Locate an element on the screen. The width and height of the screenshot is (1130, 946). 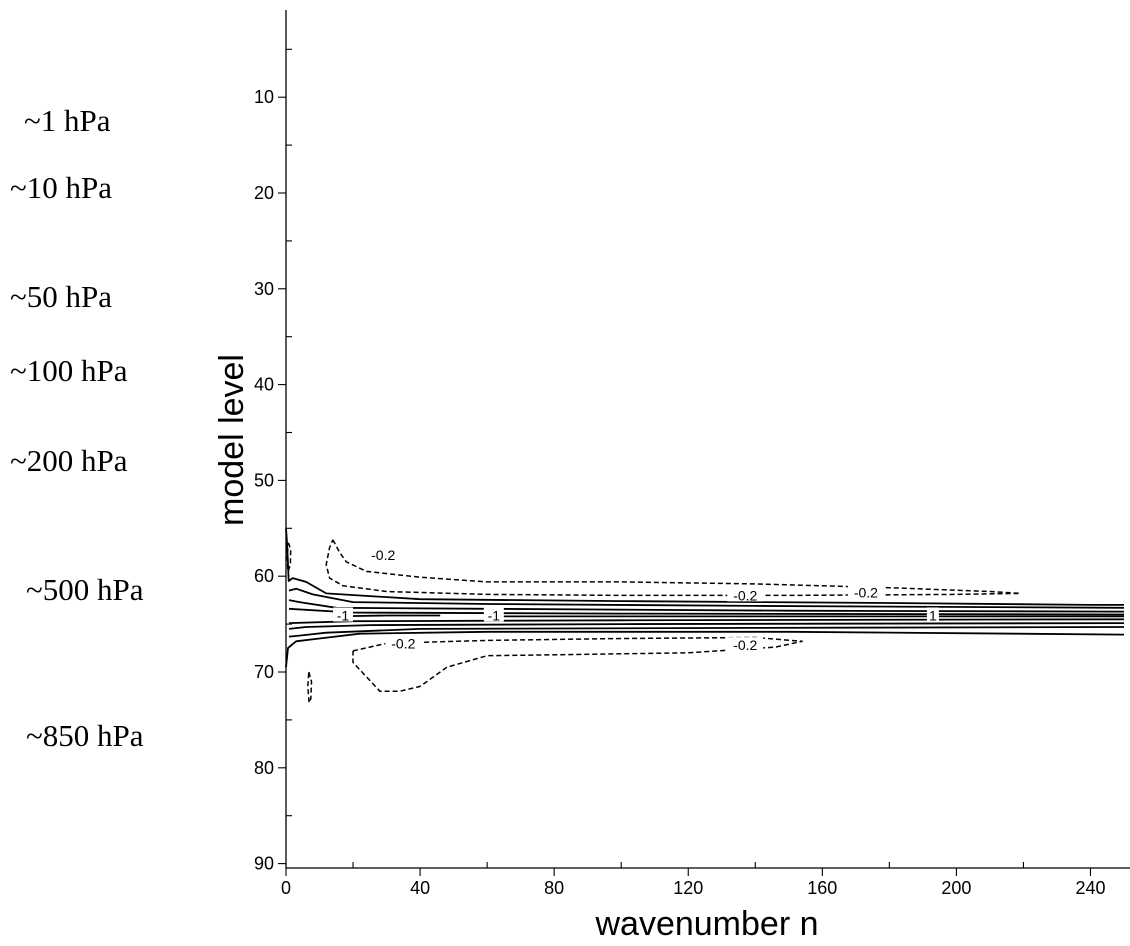
x-tick-label: 120 is located at coordinates (688, 888).